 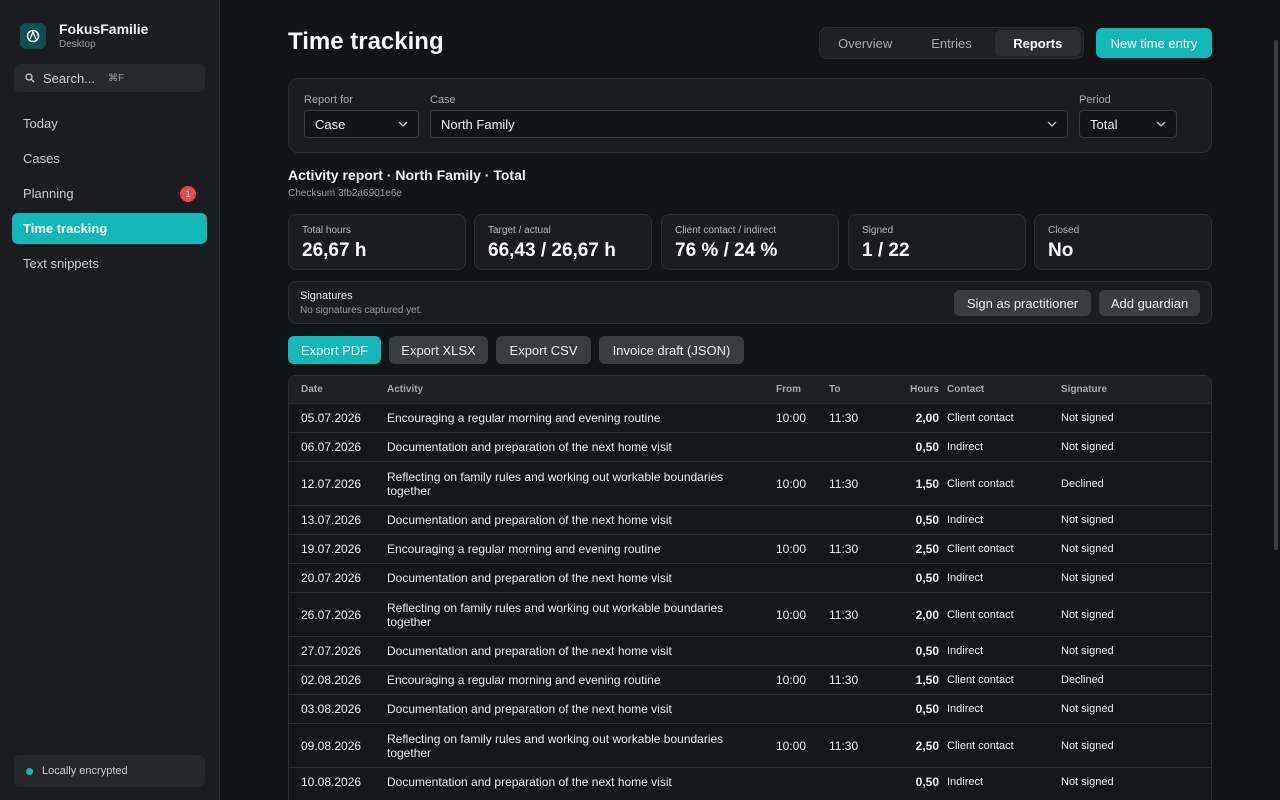 What do you see at coordinates (109, 158) in the screenshot?
I see `sidebar-item-cases: Cases` at bounding box center [109, 158].